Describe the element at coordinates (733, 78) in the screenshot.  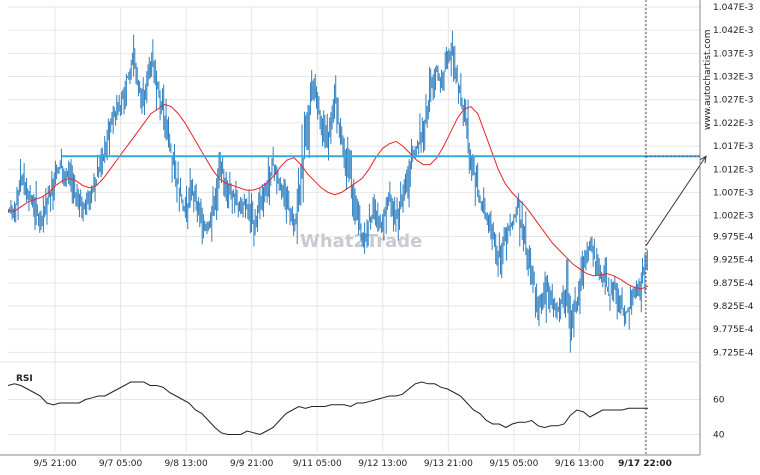
I see `y-tick-label: 1.032E-3` at that location.